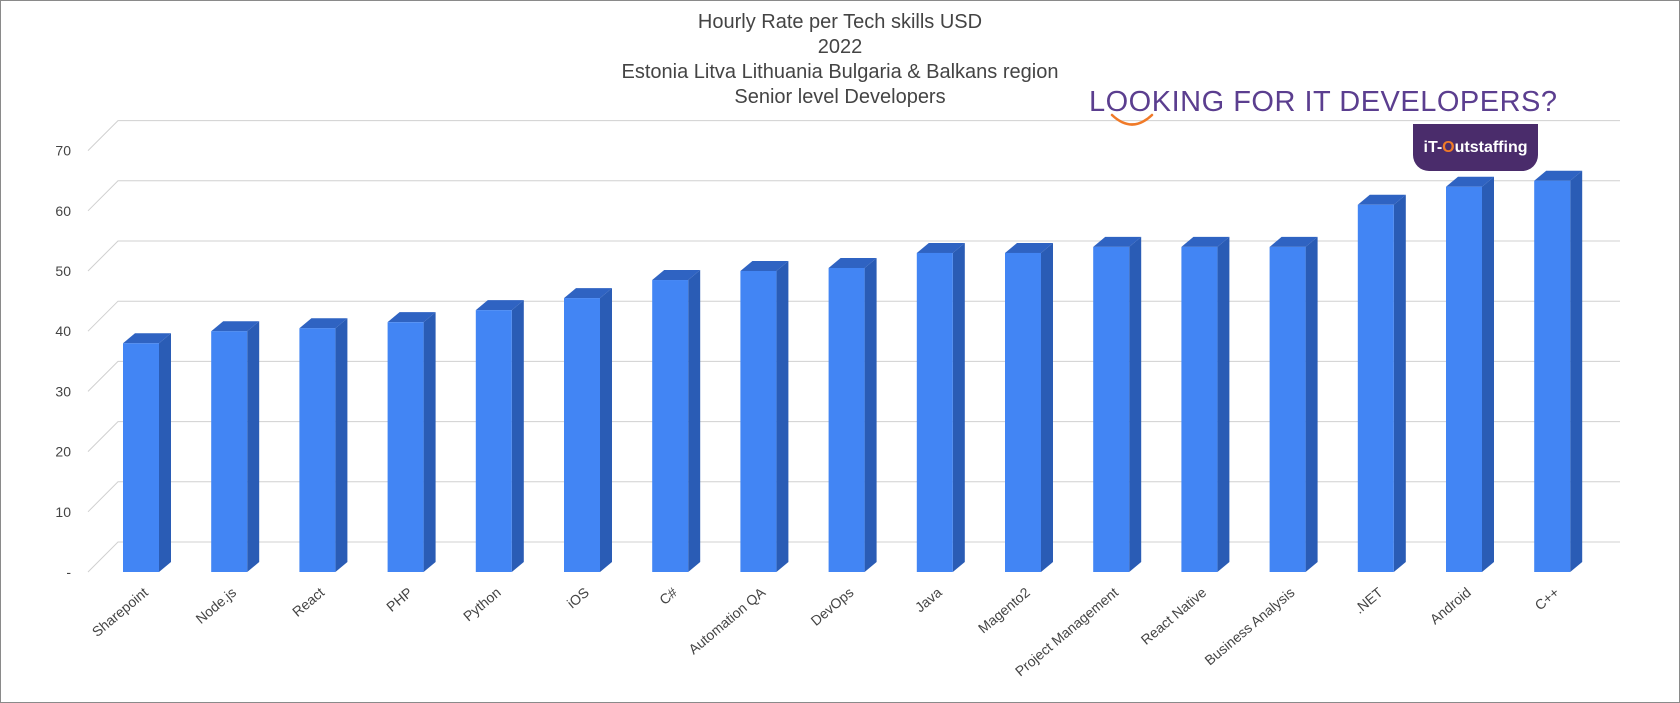  What do you see at coordinates (840, 22) in the screenshot?
I see `chart-title-line-1: Hourly Rate per Tech skills USD` at bounding box center [840, 22].